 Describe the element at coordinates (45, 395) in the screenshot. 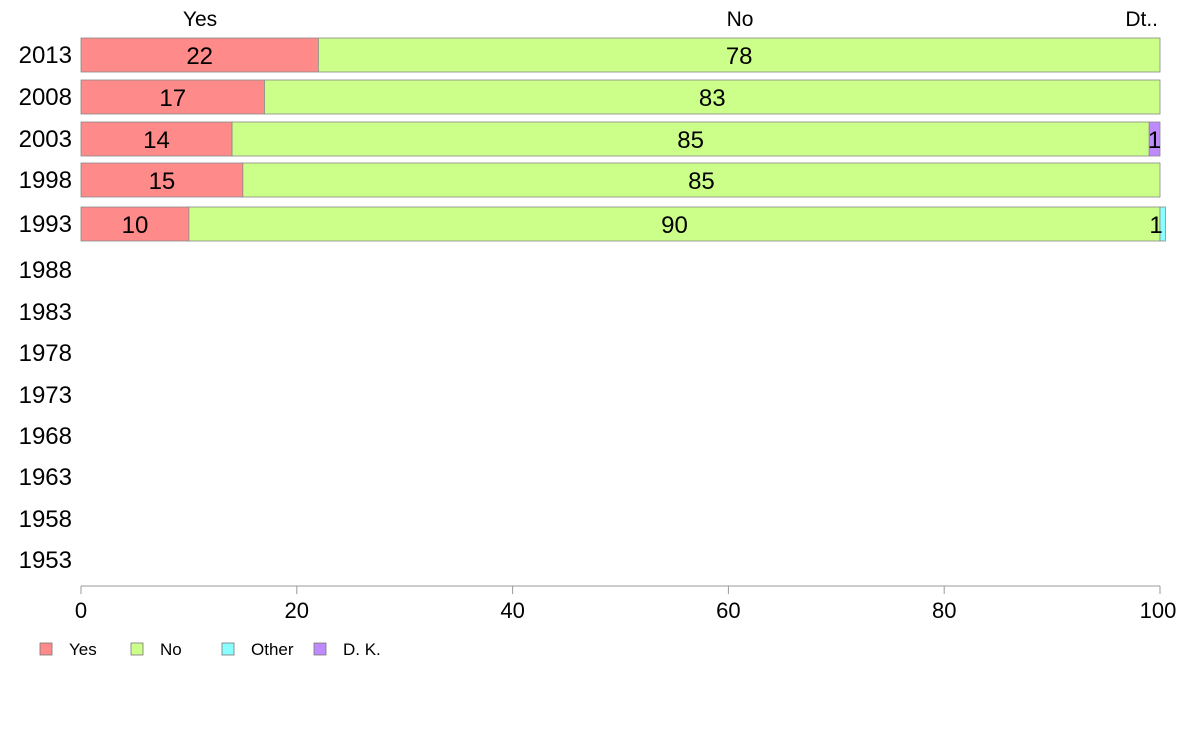

I see `year-label-1973: 1973` at that location.